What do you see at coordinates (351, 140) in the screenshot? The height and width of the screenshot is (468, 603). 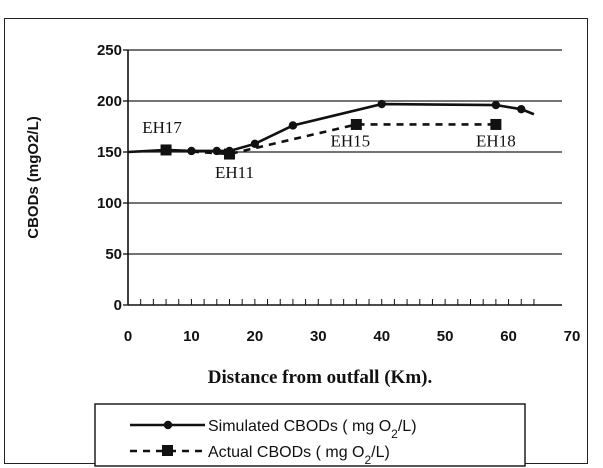 I see `annotation-label: EH15` at bounding box center [351, 140].